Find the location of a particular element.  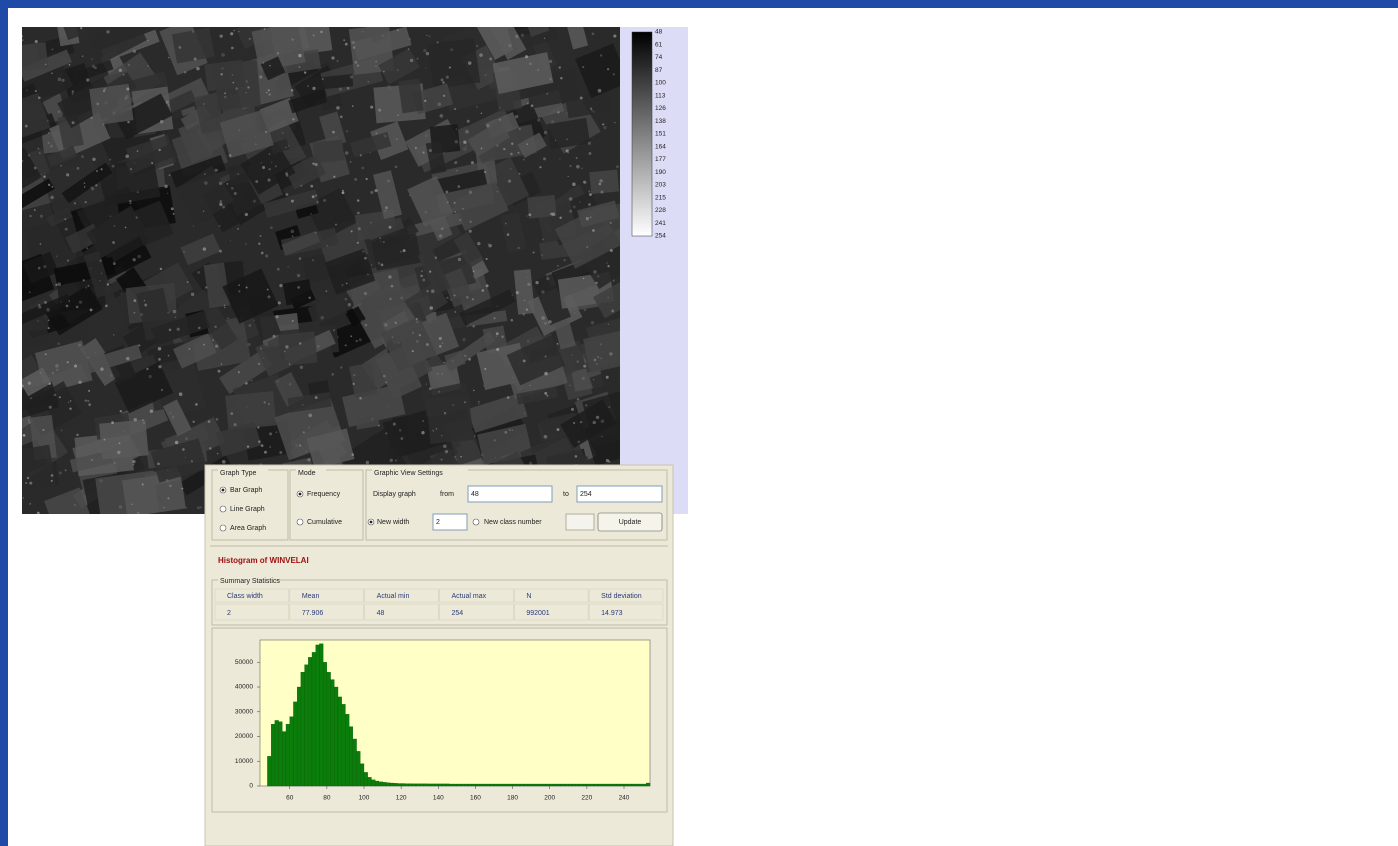

label: from is located at coordinates (447, 494).